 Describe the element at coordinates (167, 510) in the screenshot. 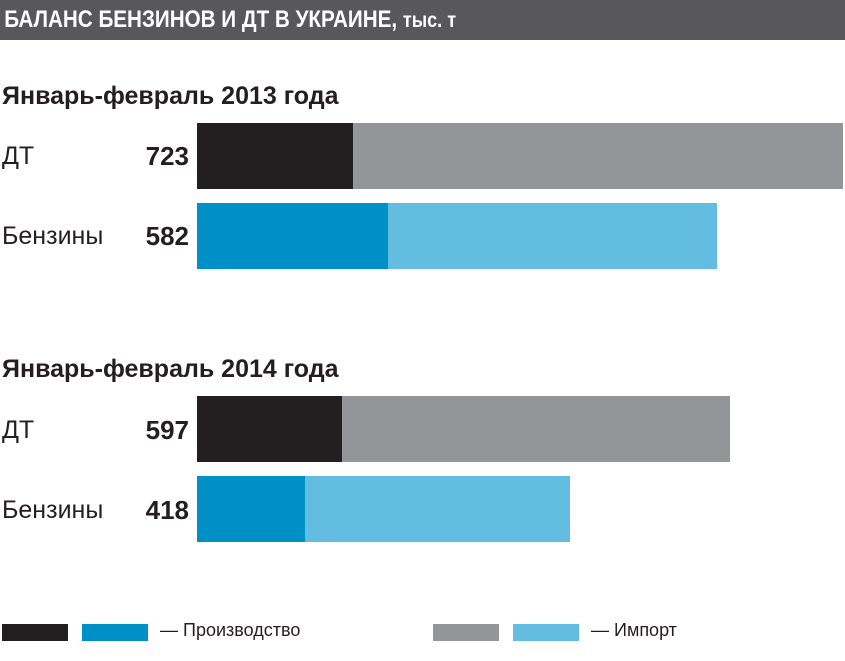

I see `row-total-gasoline-2014: 418` at that location.